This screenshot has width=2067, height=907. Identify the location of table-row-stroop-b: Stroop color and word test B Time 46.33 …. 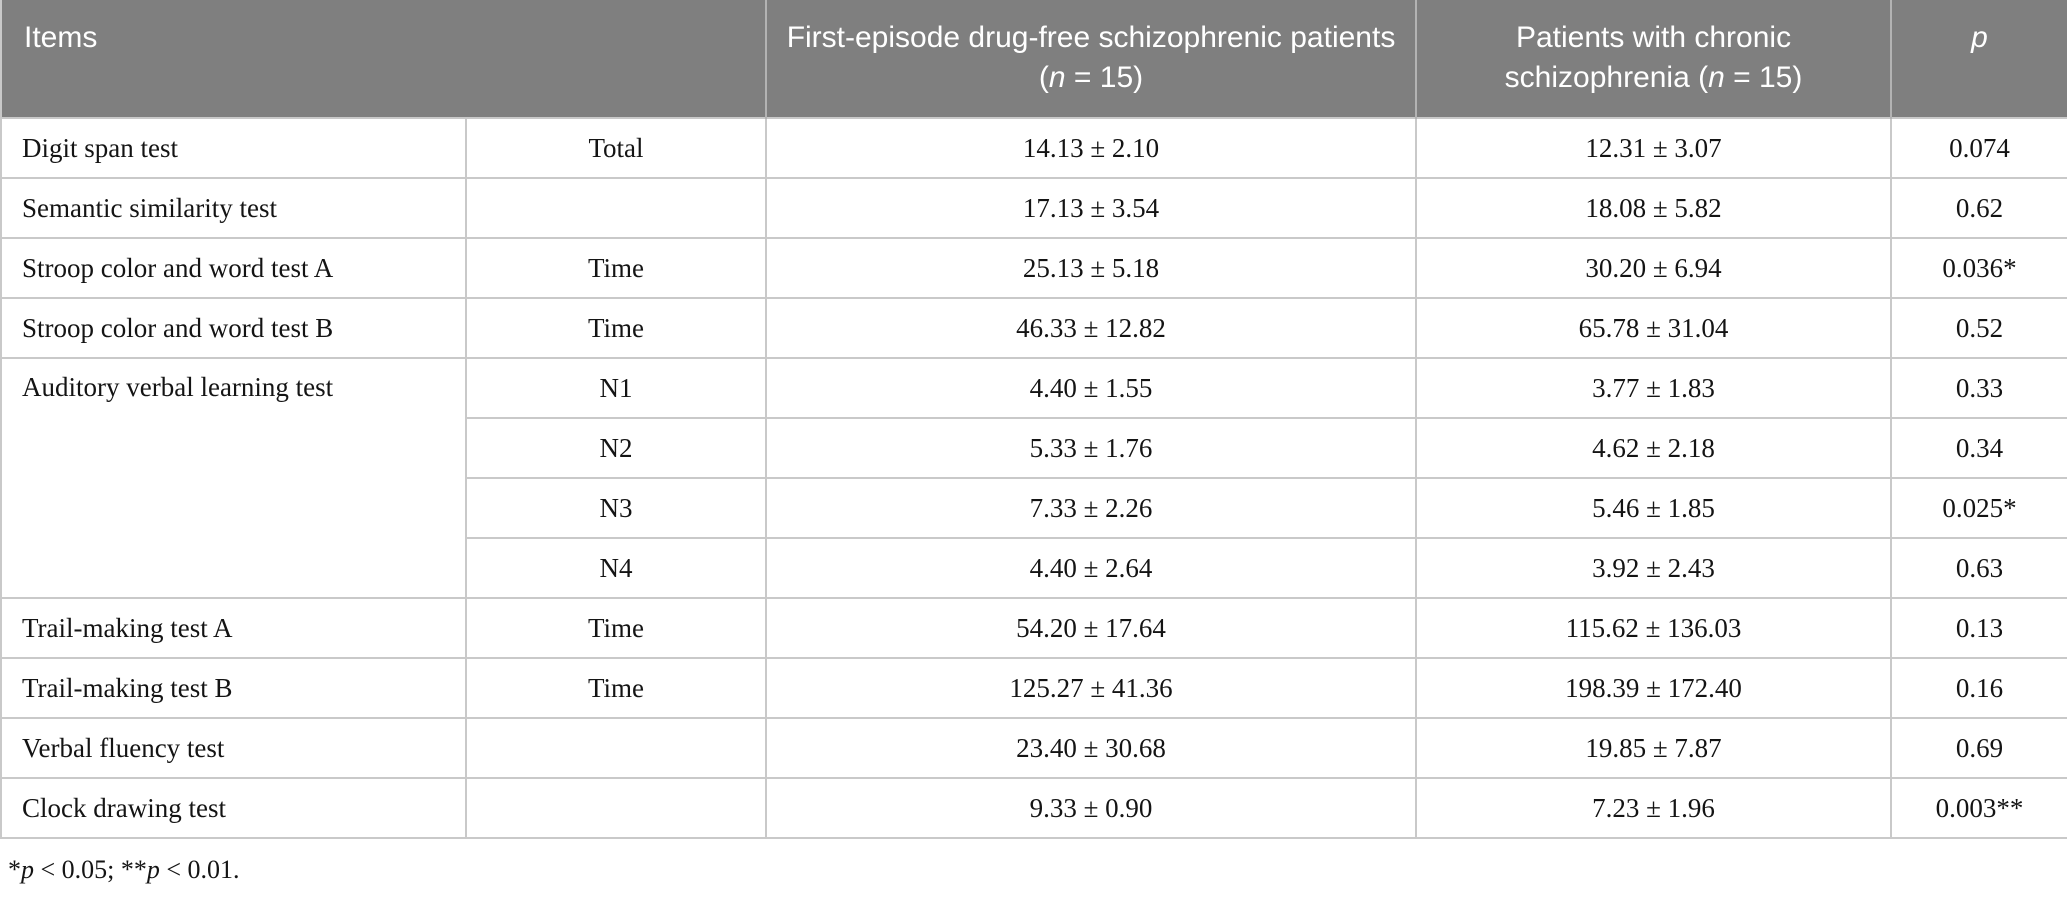
(1033, 328).